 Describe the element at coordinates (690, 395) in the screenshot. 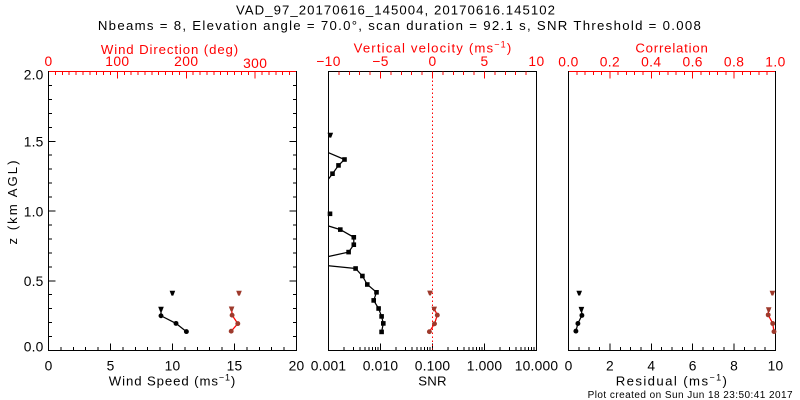

I see `svg-text:Plot created on Sun Jun 18 23:: Plot created on Sun Jun 18 23:50:41 2017` at that location.